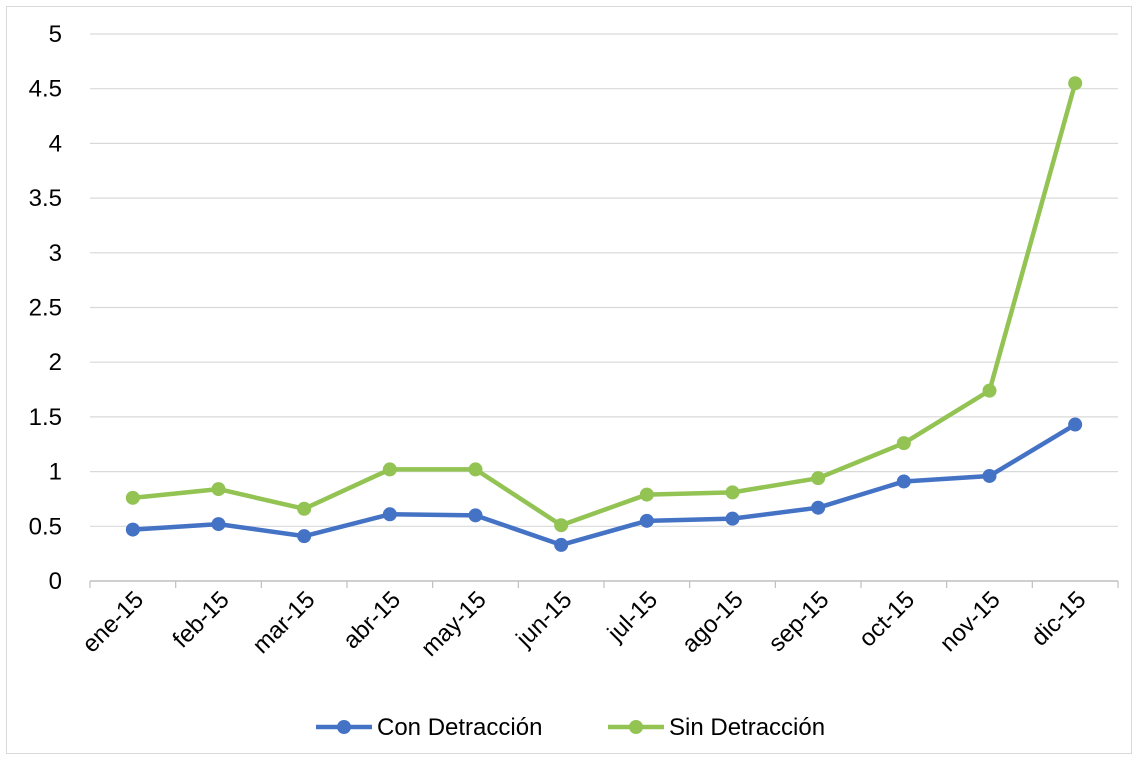  What do you see at coordinates (55, 143) in the screenshot?
I see `y-tick-label: 4` at bounding box center [55, 143].